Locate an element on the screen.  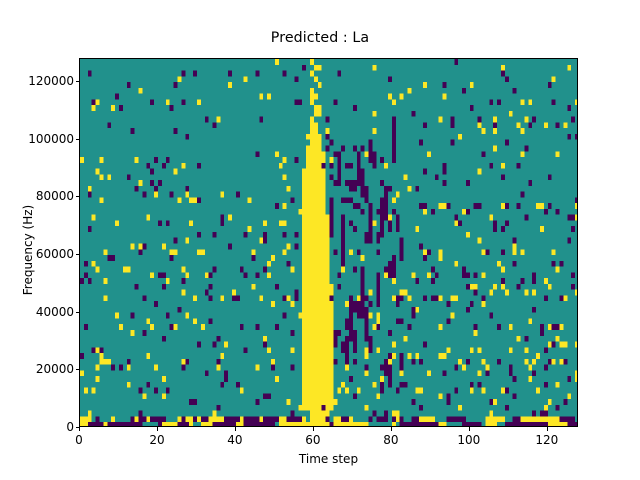
x-tick-label: 120 is located at coordinates (547, 440).